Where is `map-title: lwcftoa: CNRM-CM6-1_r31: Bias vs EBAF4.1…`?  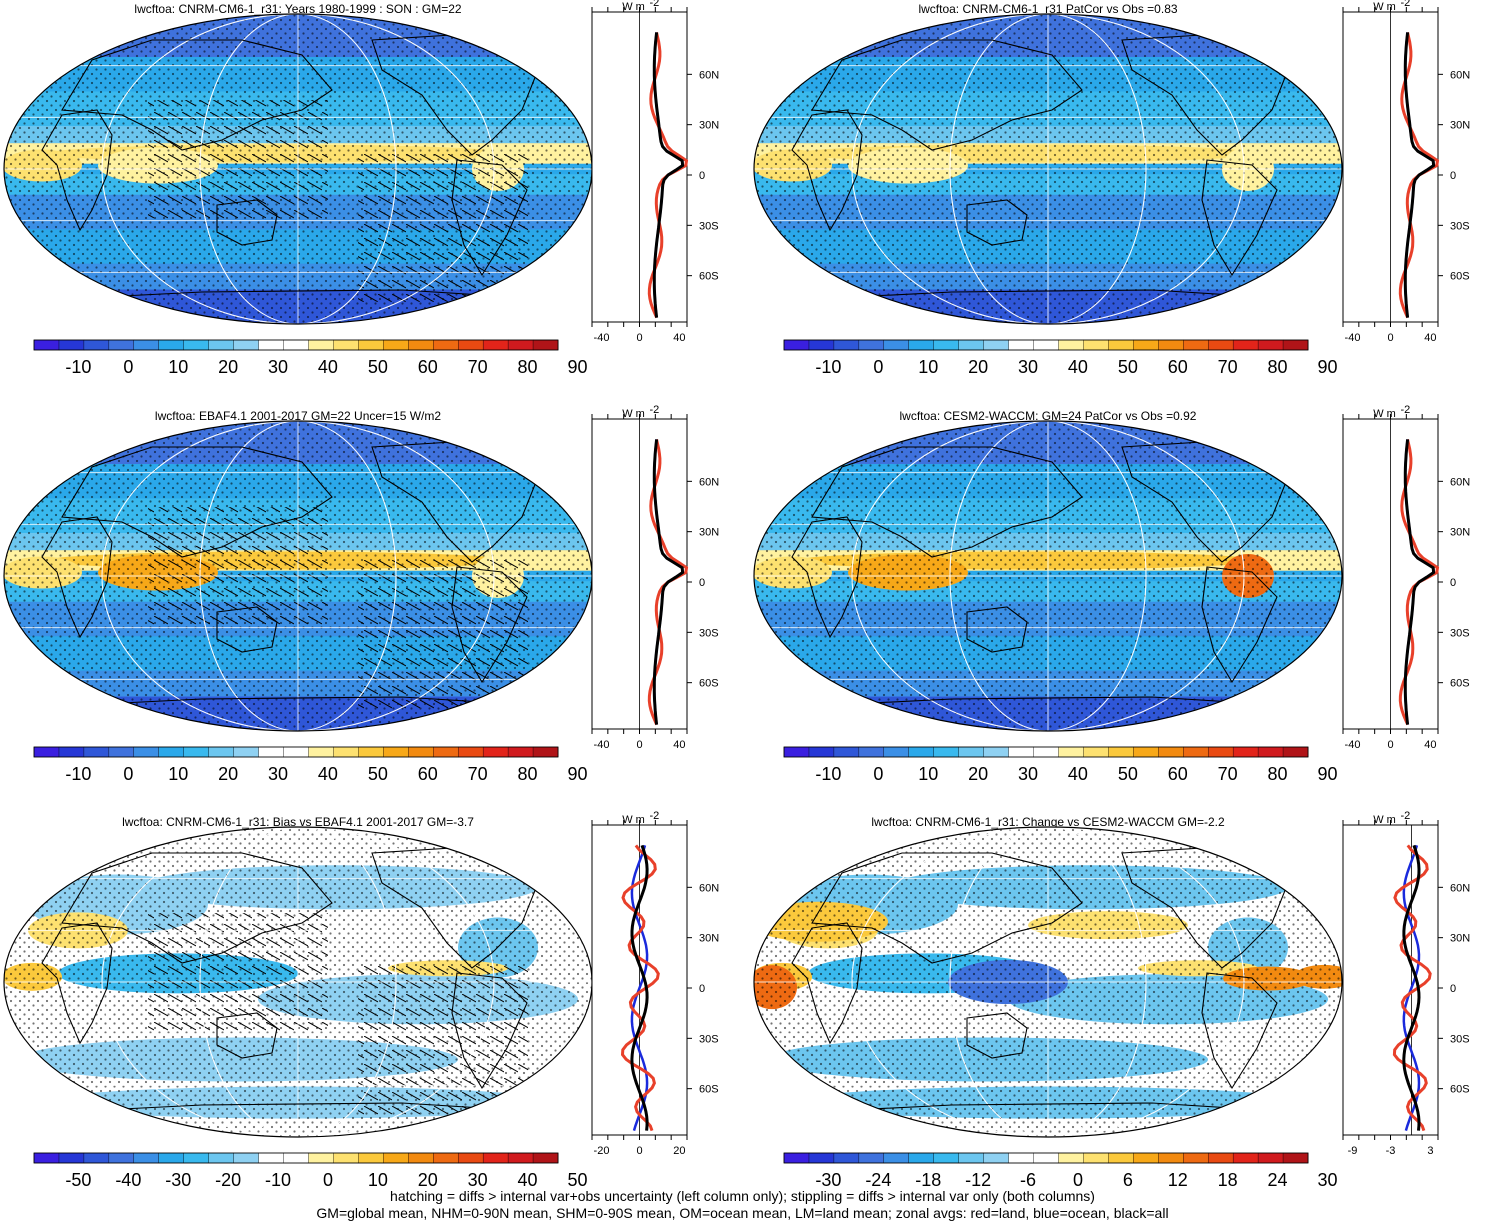
map-title: lwcftoa: CNRM-CM6-1_r31: Bias vs EBAF4.1… is located at coordinates (298, 822).